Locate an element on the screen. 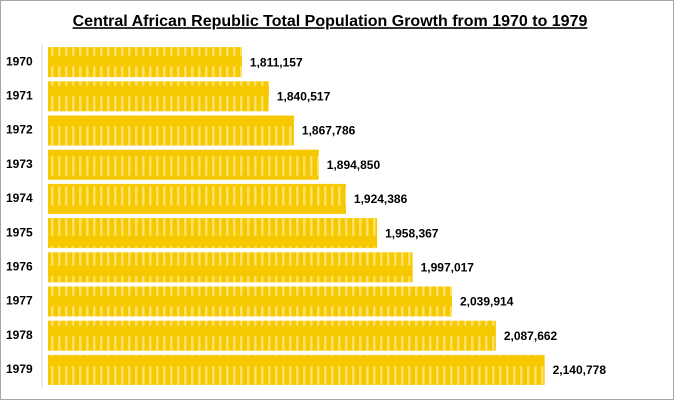 This screenshot has height=400, width=674. y-tick-label: 1970 is located at coordinates (19, 61).